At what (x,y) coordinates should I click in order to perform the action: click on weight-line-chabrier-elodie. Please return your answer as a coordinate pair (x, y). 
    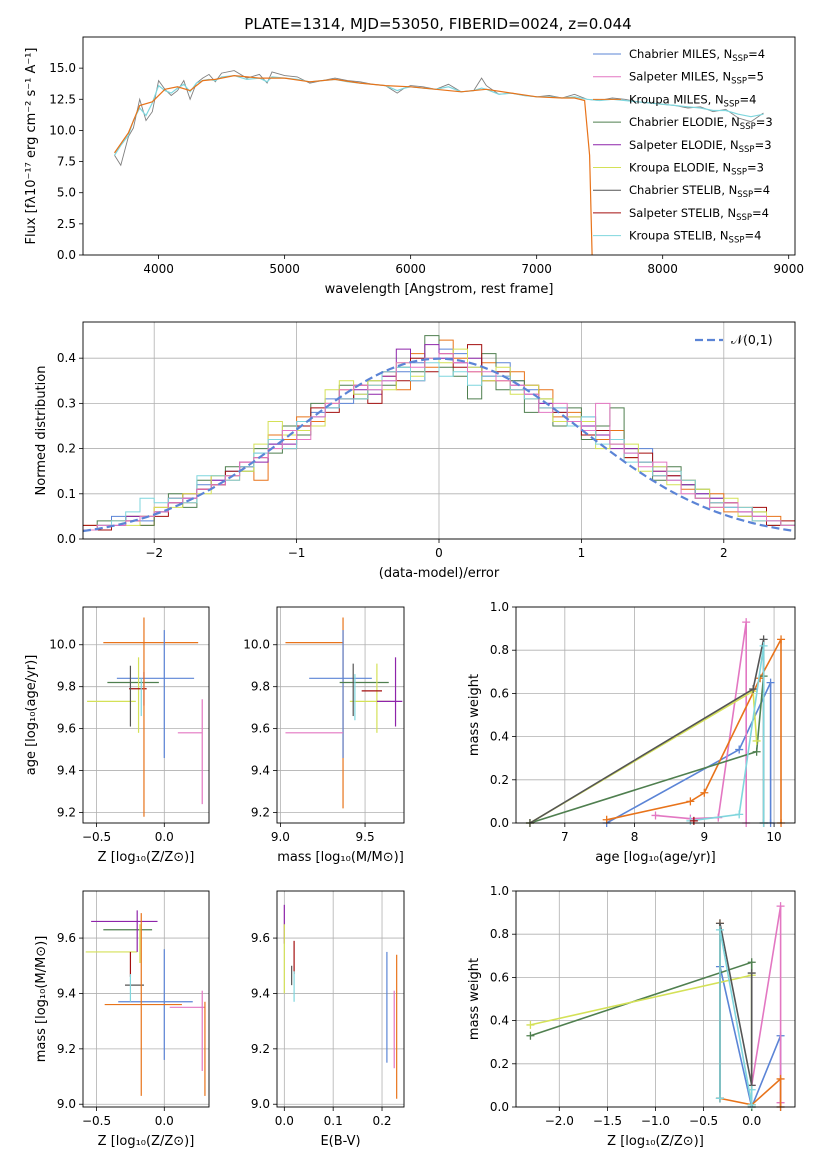
    Looking at the image, I should click on (641, 1034).